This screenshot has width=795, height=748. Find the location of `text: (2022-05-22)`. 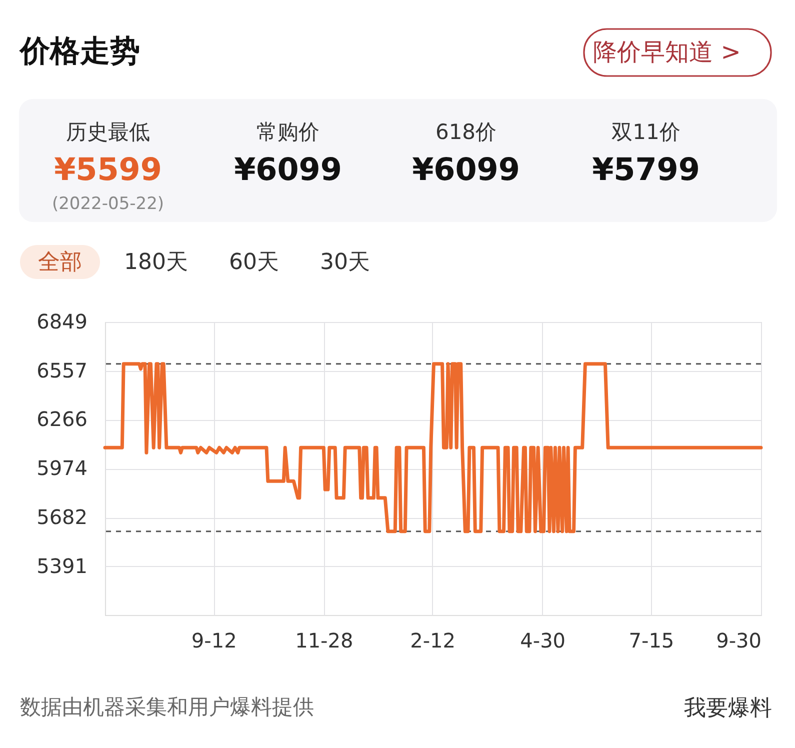

text: (2022-05-22) is located at coordinates (108, 204).